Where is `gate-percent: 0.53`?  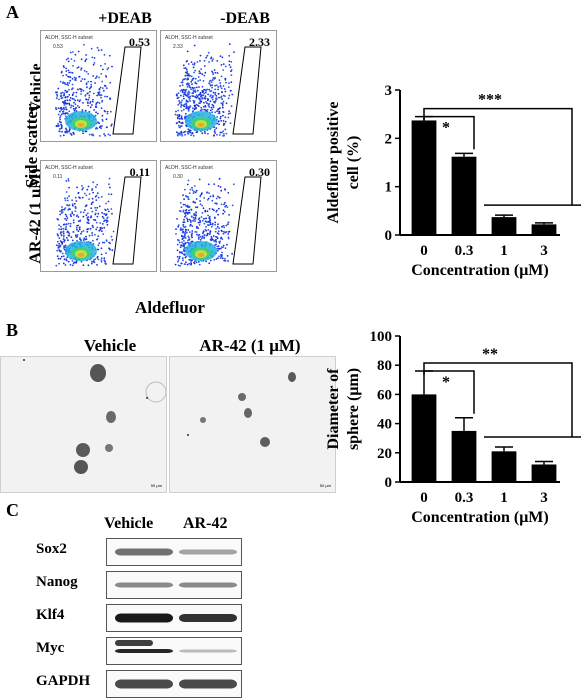 gate-percent: 0.53 is located at coordinates (139, 42).